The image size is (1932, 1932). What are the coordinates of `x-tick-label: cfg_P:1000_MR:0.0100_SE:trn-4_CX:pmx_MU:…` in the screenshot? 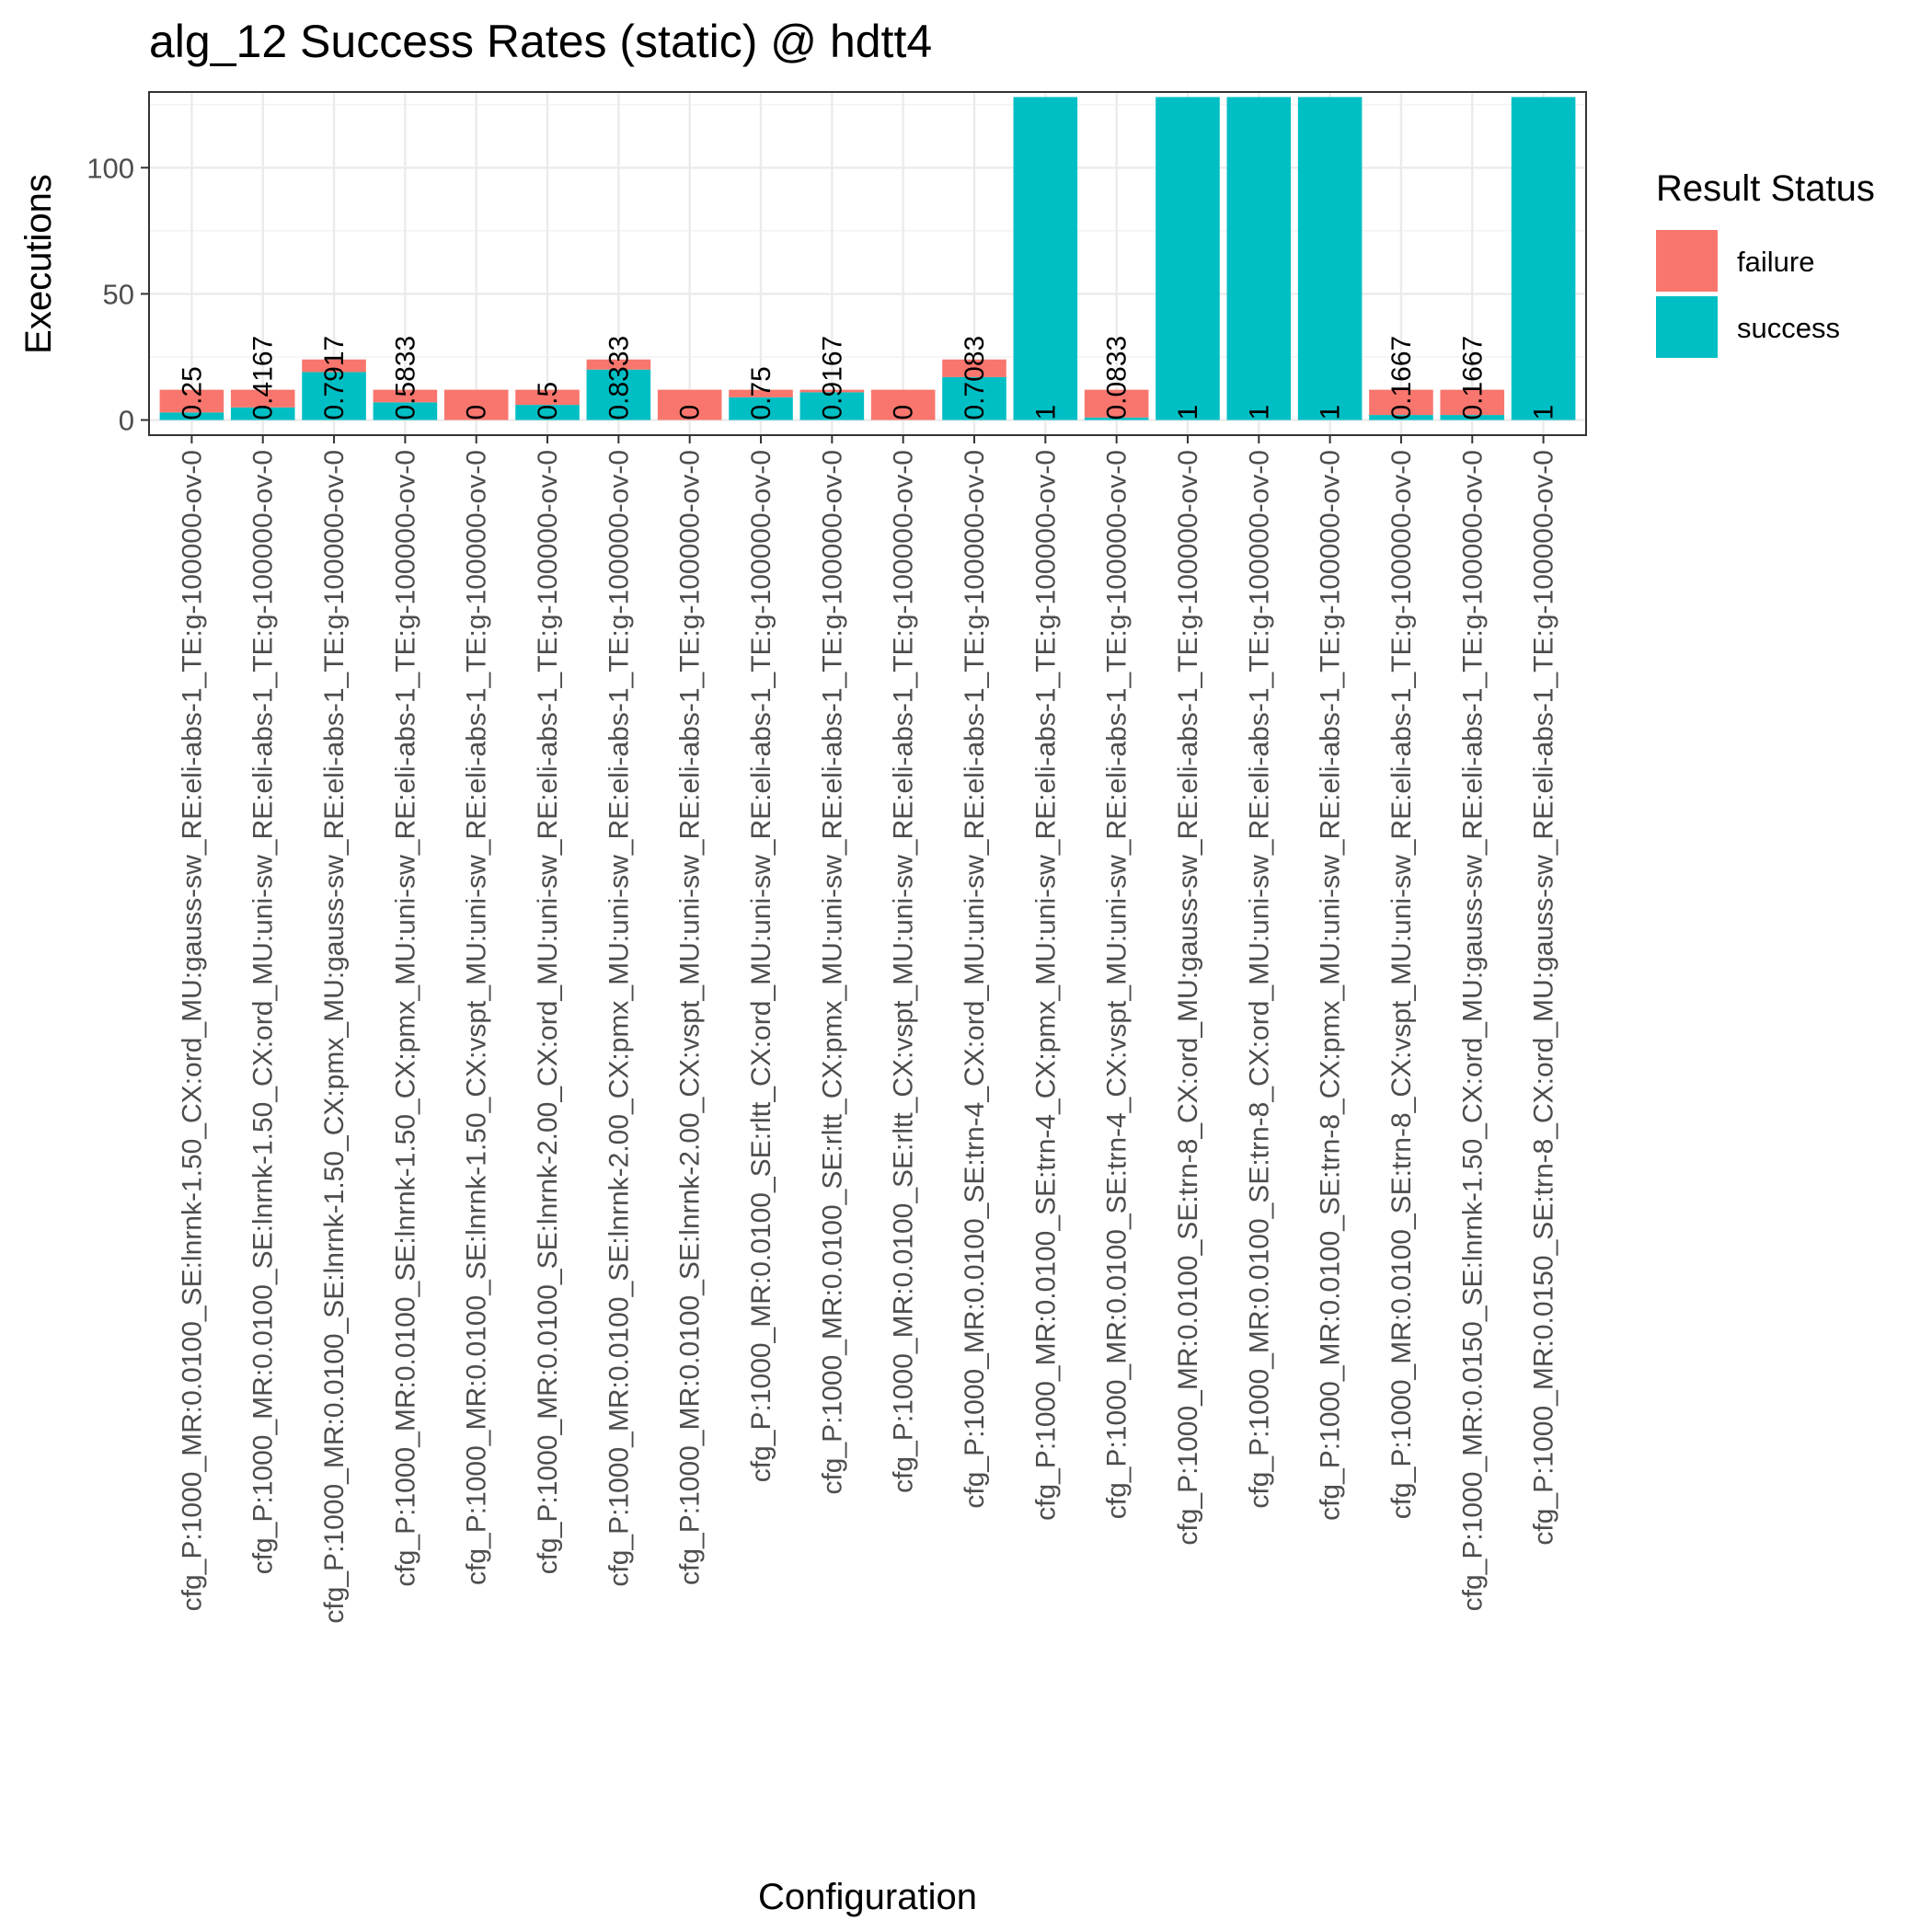 It's located at (1045, 985).